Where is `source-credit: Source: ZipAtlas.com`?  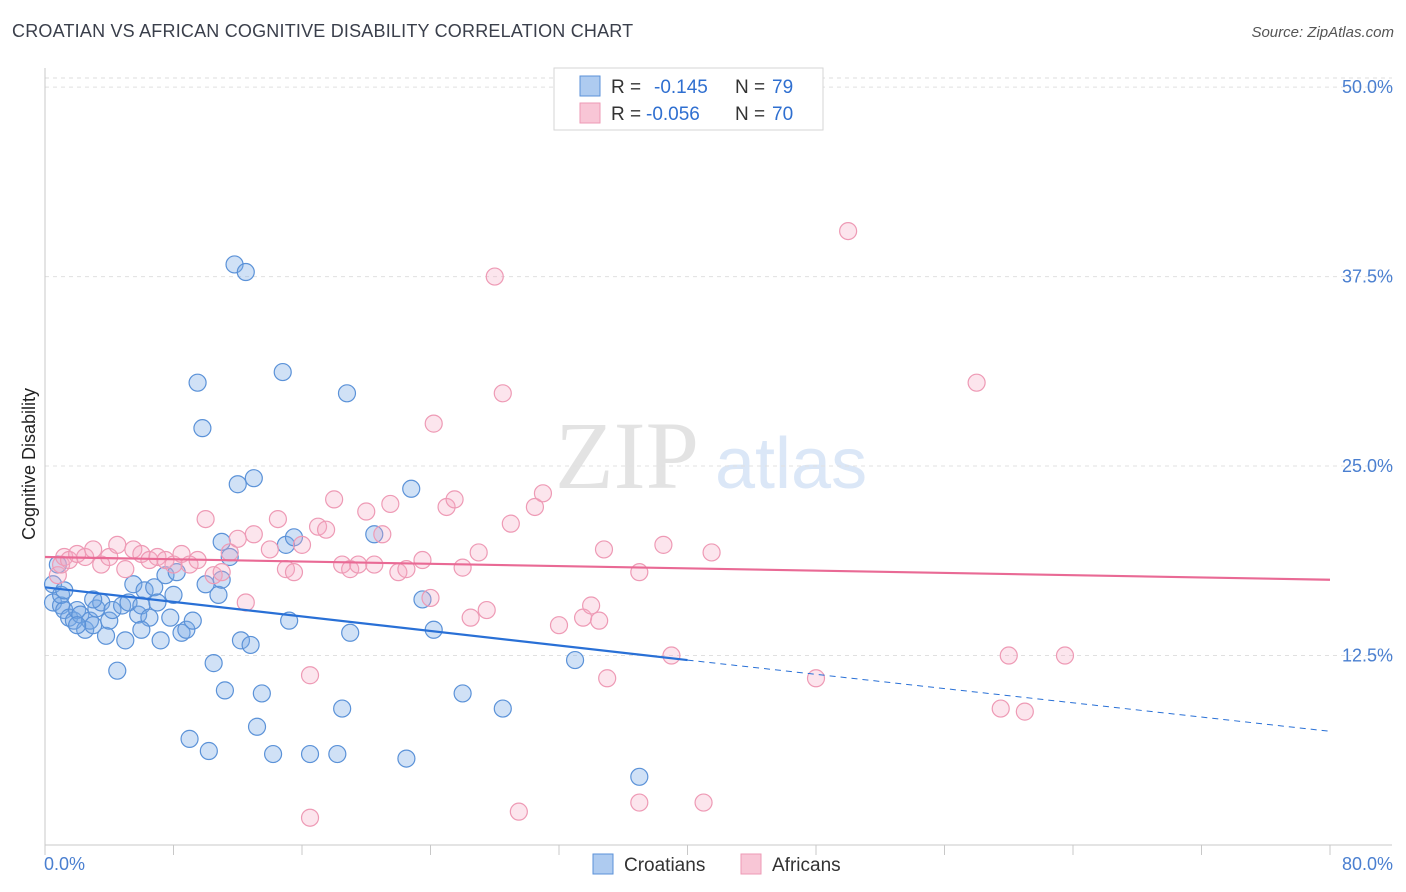
source-credit: Source: ZipAtlas.com is located at coordinates (1322, 32).